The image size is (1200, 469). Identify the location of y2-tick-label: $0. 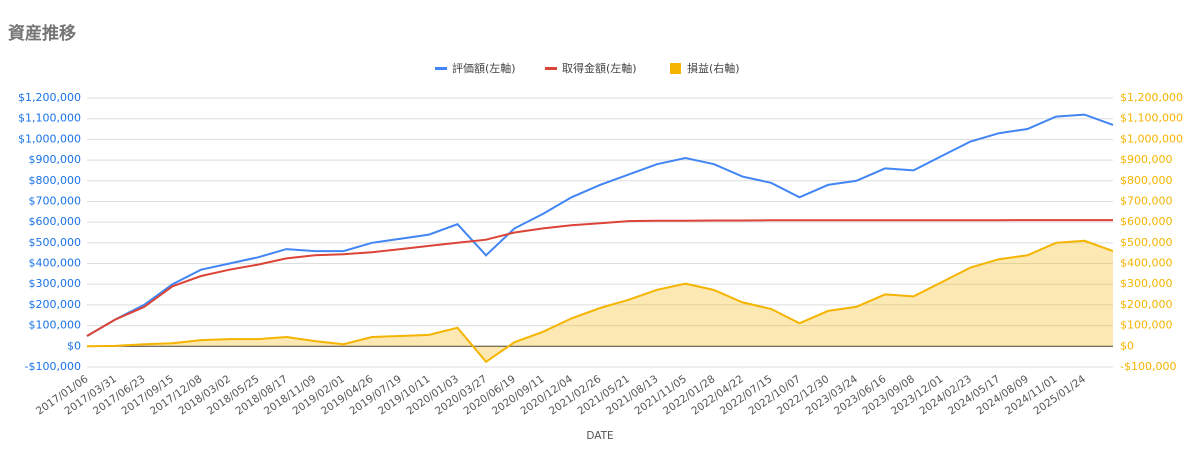
(1127, 345).